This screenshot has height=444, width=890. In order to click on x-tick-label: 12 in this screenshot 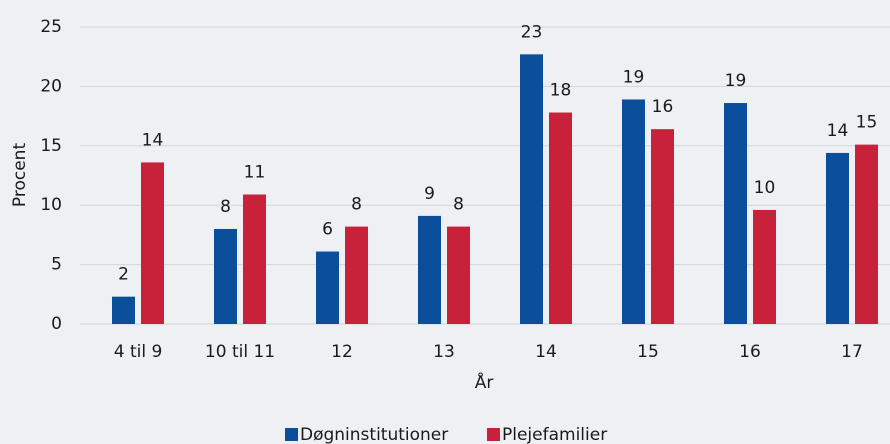, I will do `click(342, 352)`.